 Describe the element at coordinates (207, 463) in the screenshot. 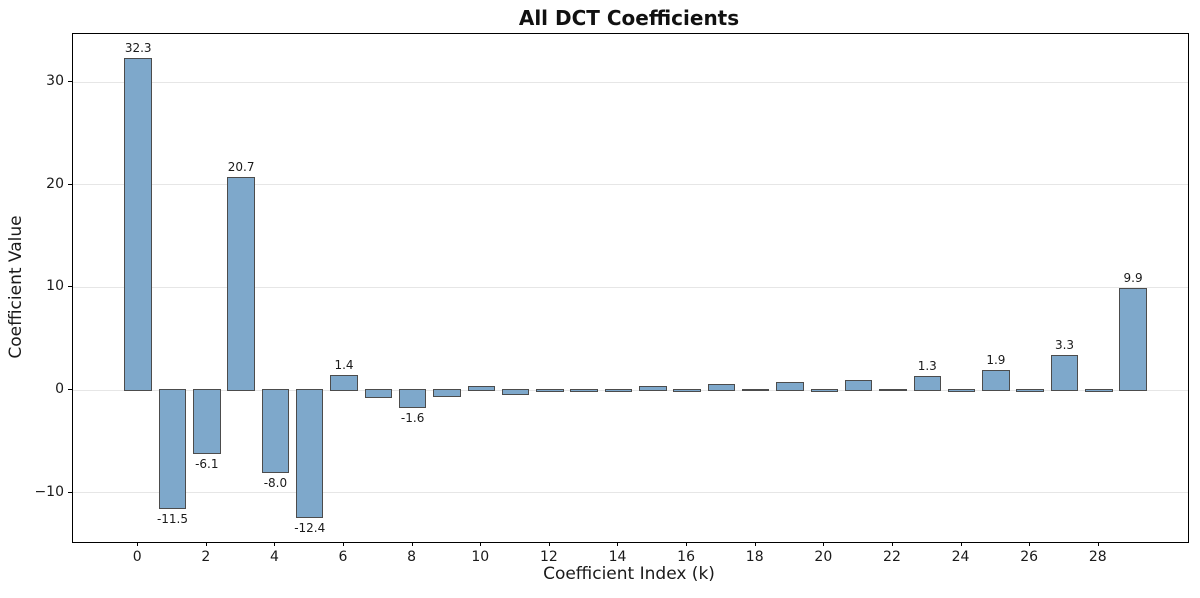

I see `bar-value-label: -6.1` at that location.